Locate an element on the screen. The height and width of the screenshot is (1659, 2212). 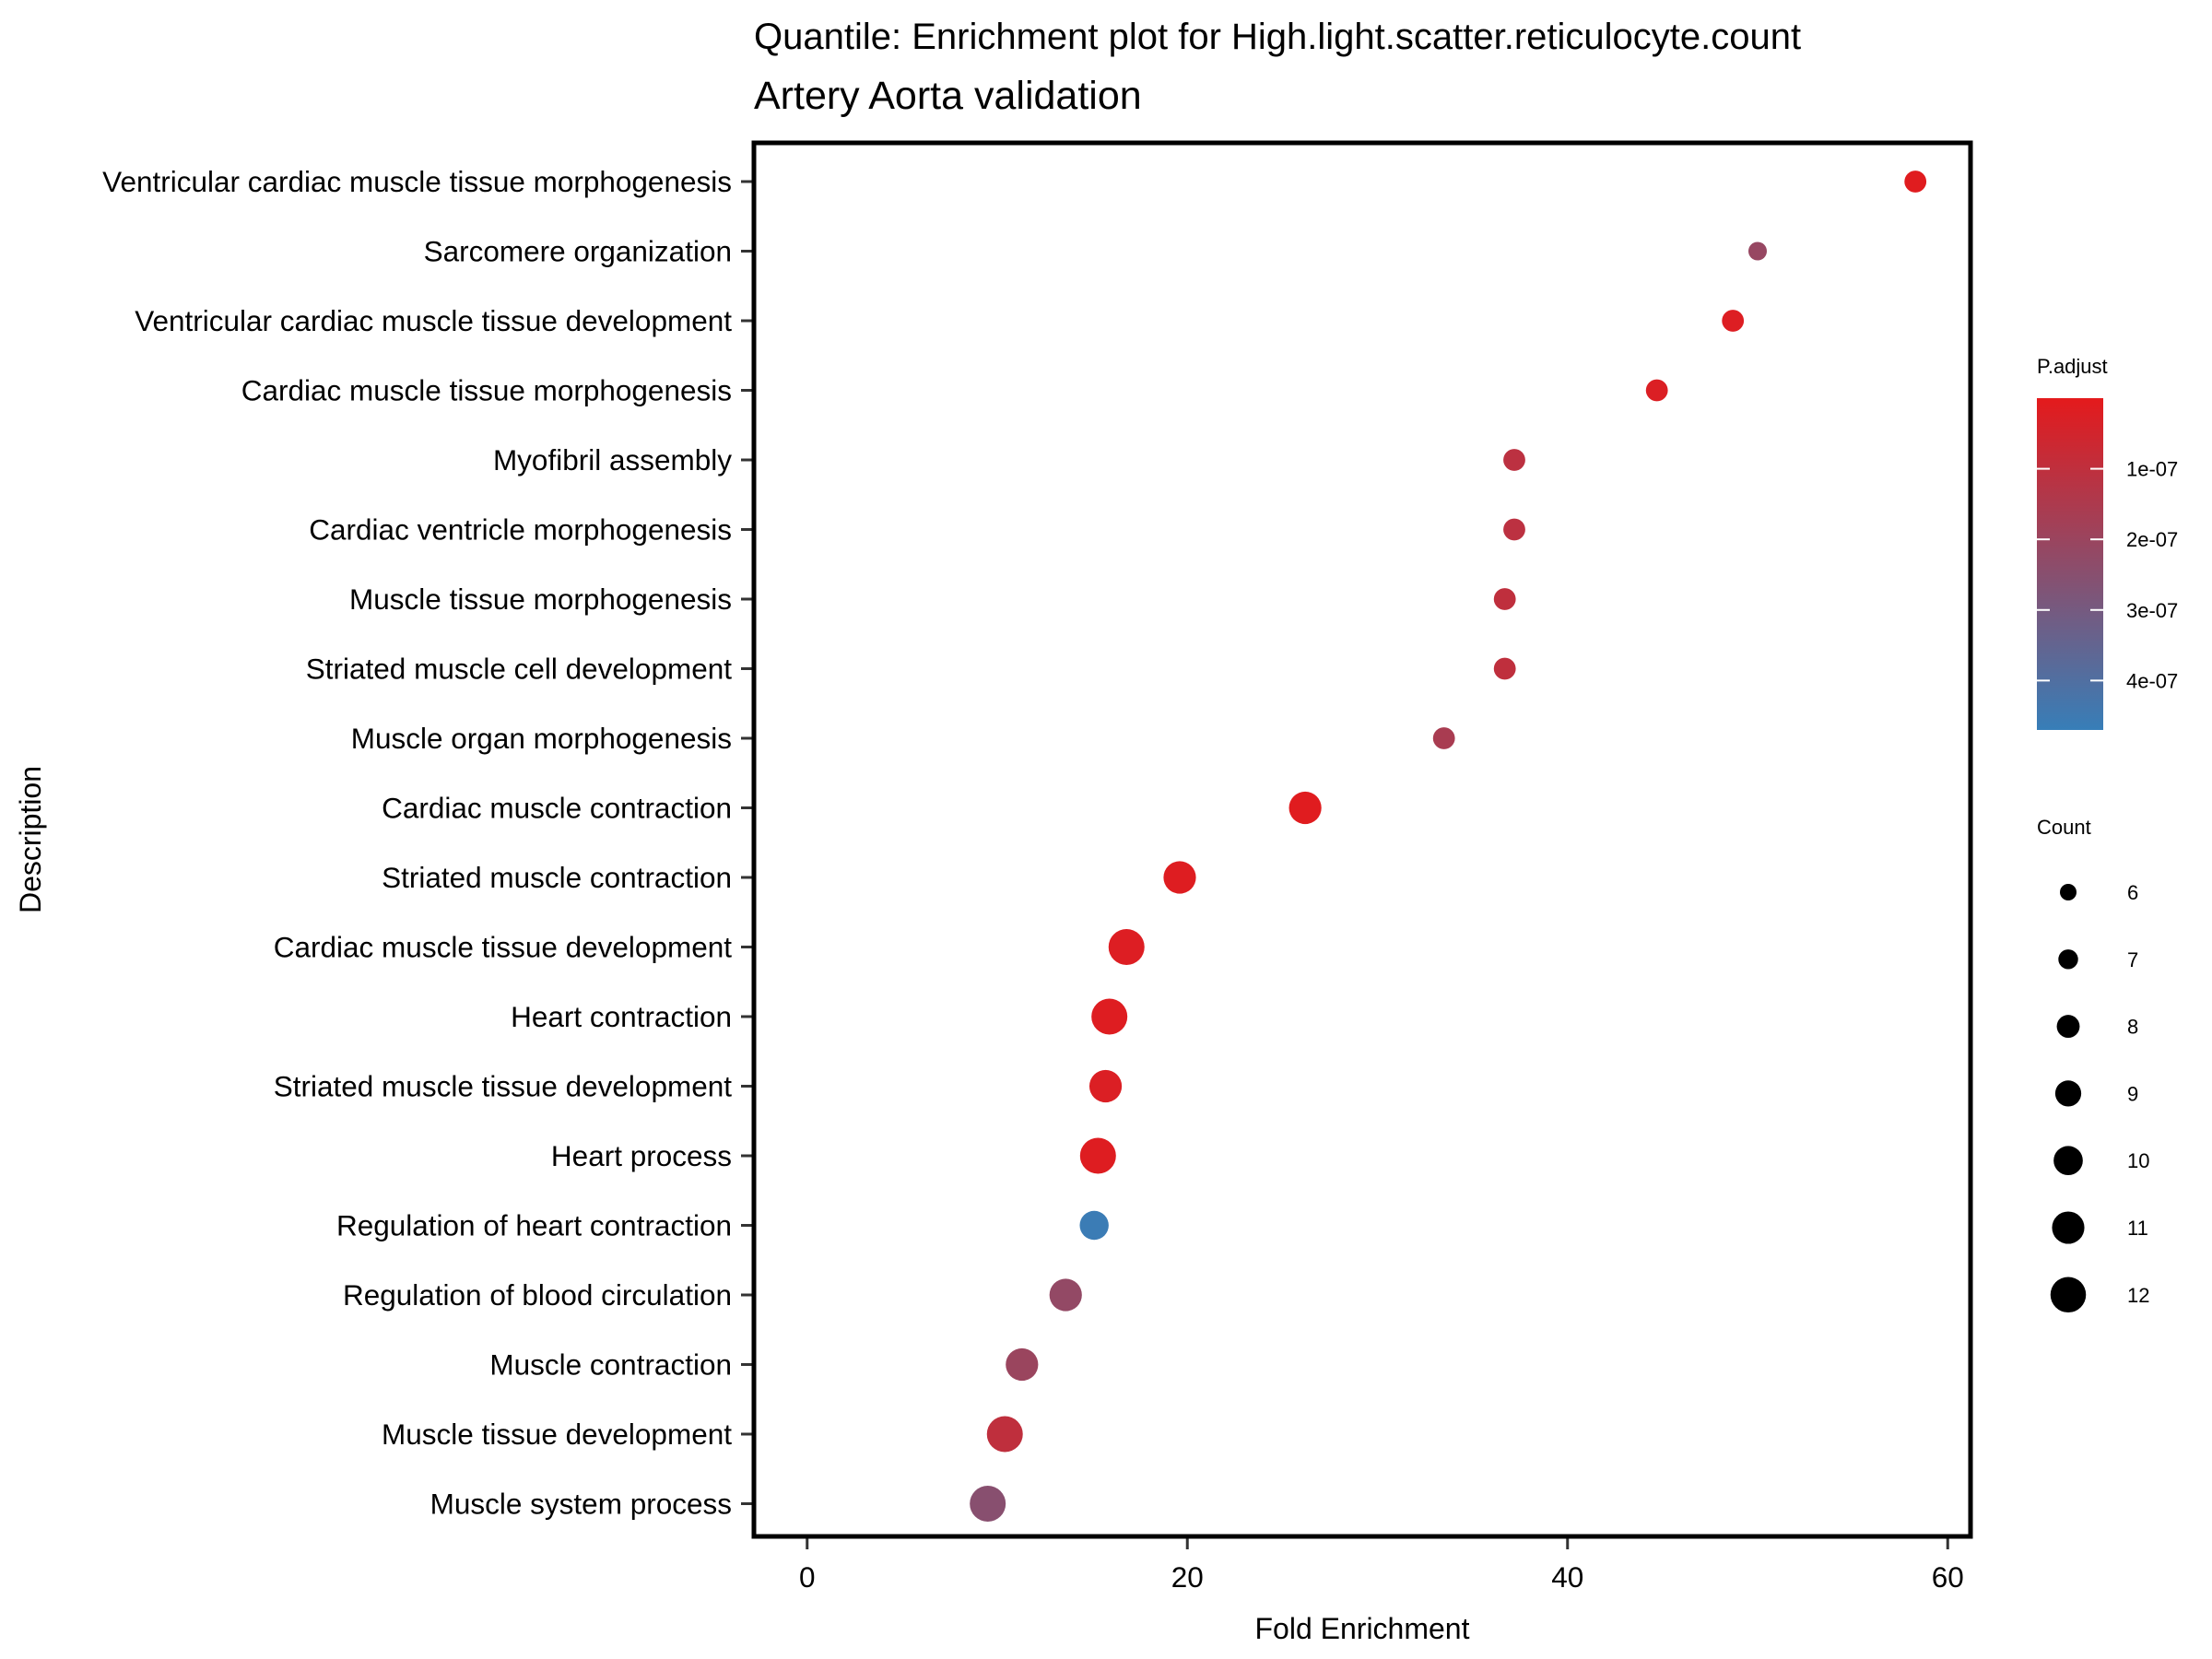
y-tick-label: Sarcomere organization is located at coordinates (578, 251).